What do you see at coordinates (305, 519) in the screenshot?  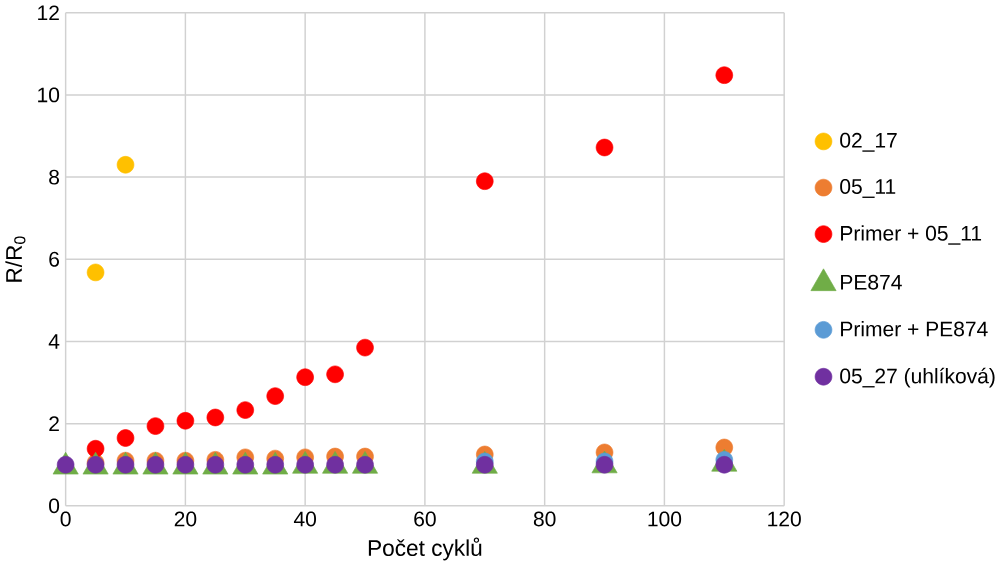 I see `x-tick-label: 40` at bounding box center [305, 519].